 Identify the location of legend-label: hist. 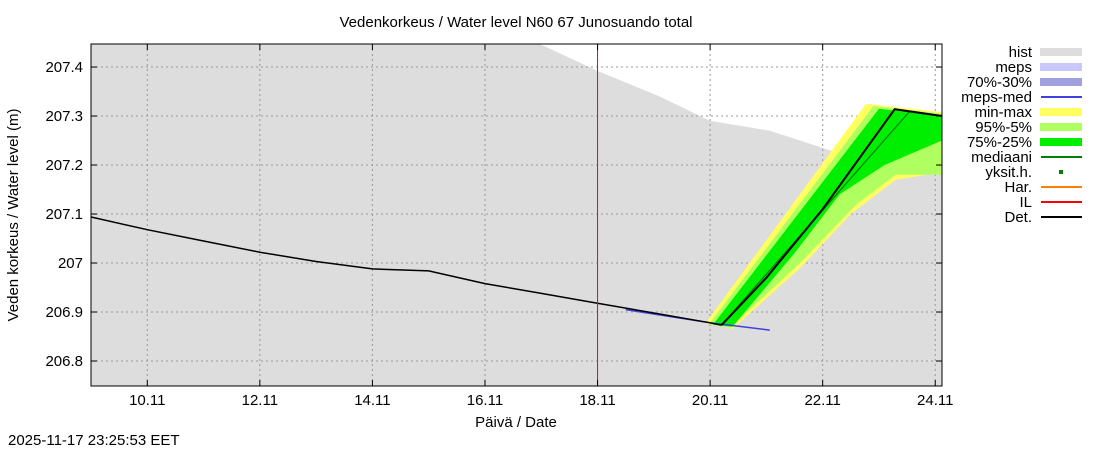
(1021, 52).